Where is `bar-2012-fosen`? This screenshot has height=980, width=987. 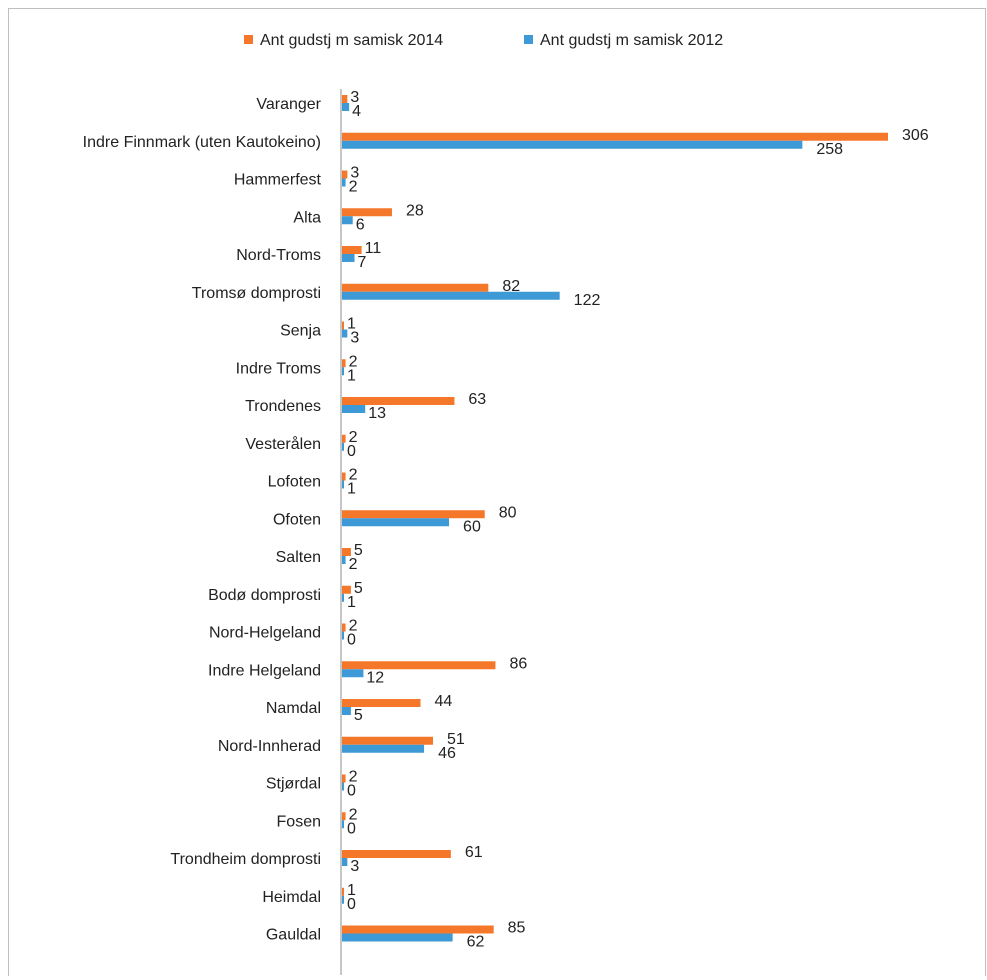 bar-2012-fosen is located at coordinates (343, 824).